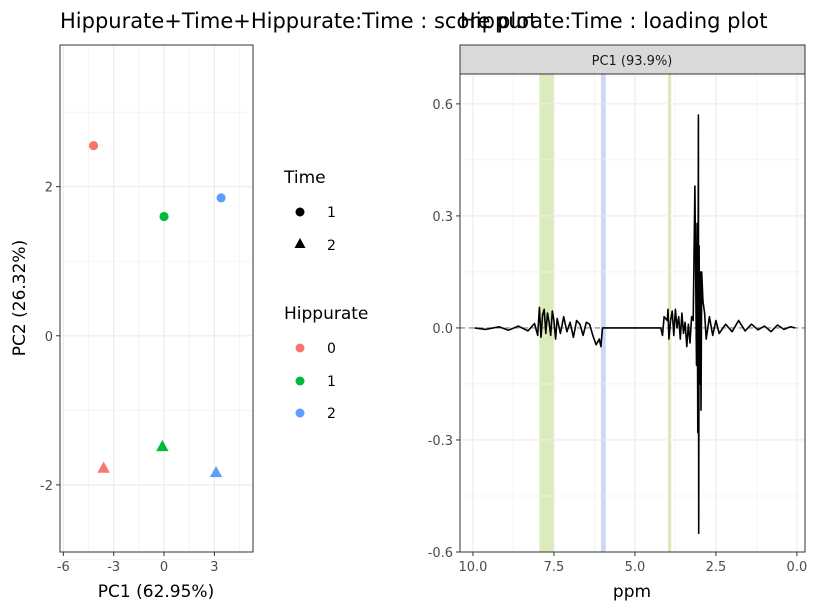 The width and height of the screenshot is (816, 612). What do you see at coordinates (63, 567) in the screenshot?
I see `x-tick-label: -6` at bounding box center [63, 567].